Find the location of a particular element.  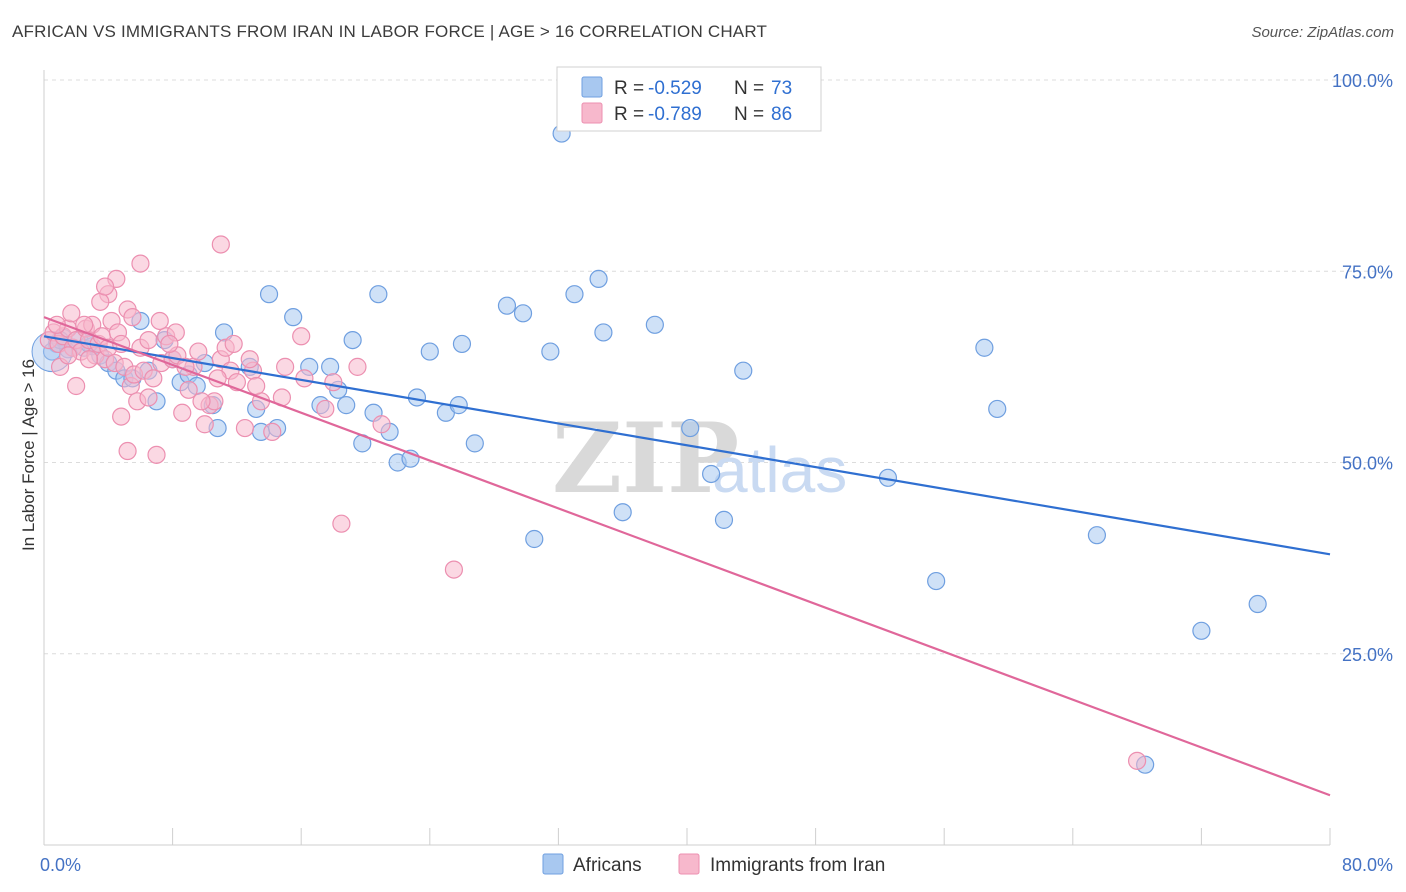

legend-swatch-iran is located at coordinates (592, 113).